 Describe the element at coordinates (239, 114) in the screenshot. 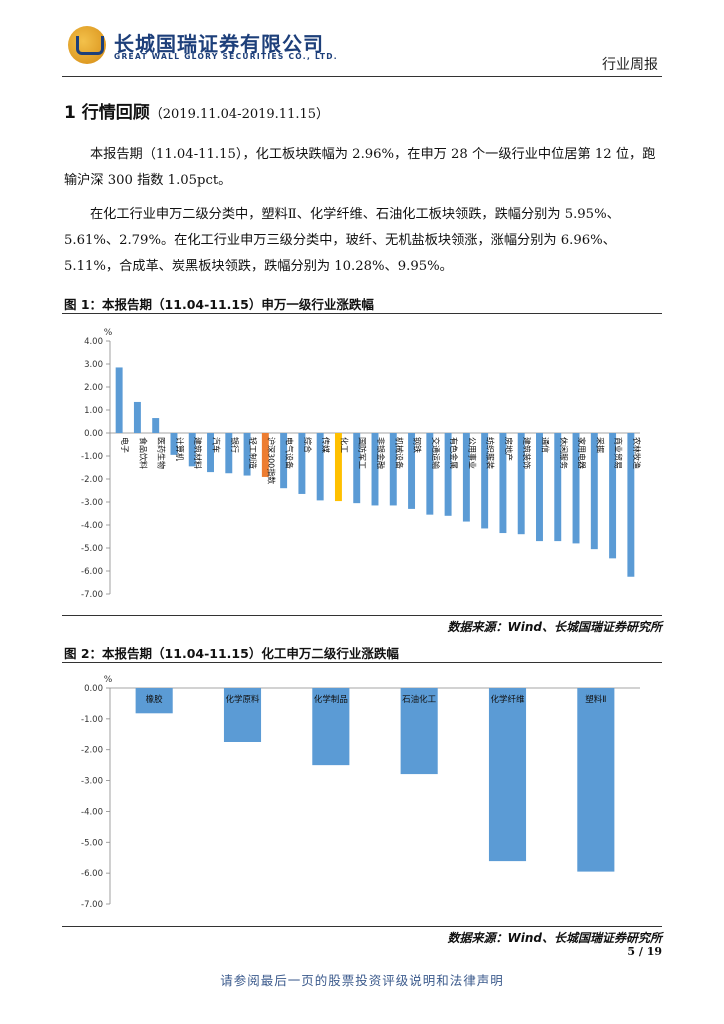

I see `section-dates: （2019.11.04-2019.11.15）` at that location.